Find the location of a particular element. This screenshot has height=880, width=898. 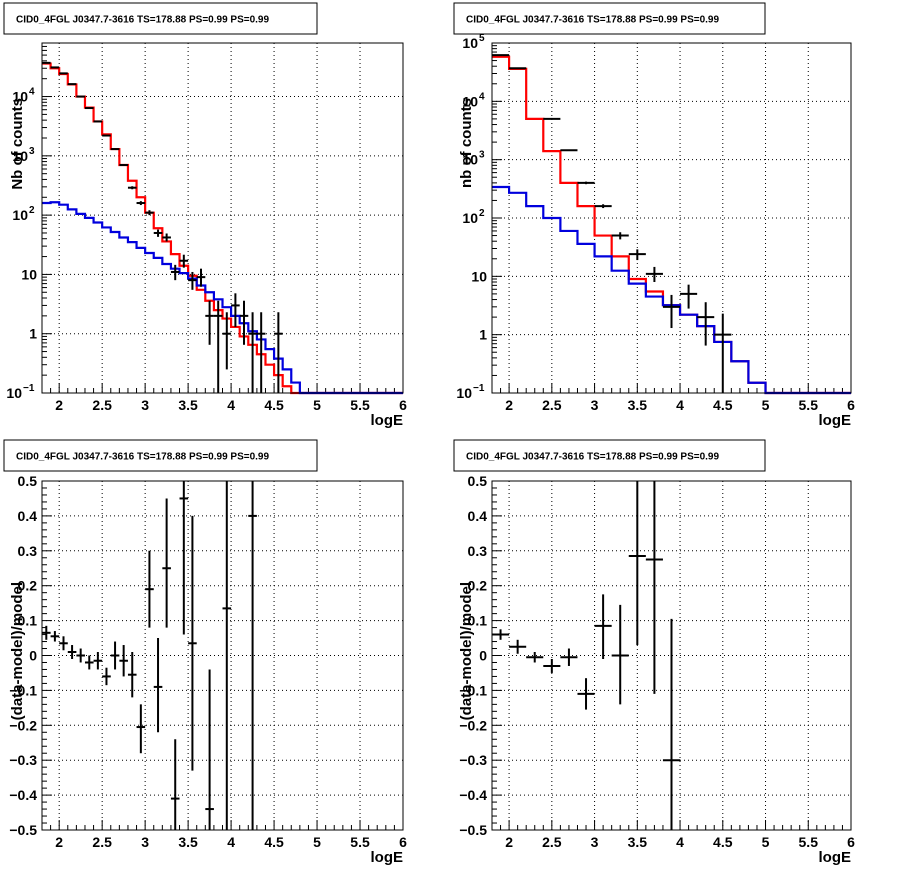

y-axis-title: Nb of counts is located at coordinates (17, 144).